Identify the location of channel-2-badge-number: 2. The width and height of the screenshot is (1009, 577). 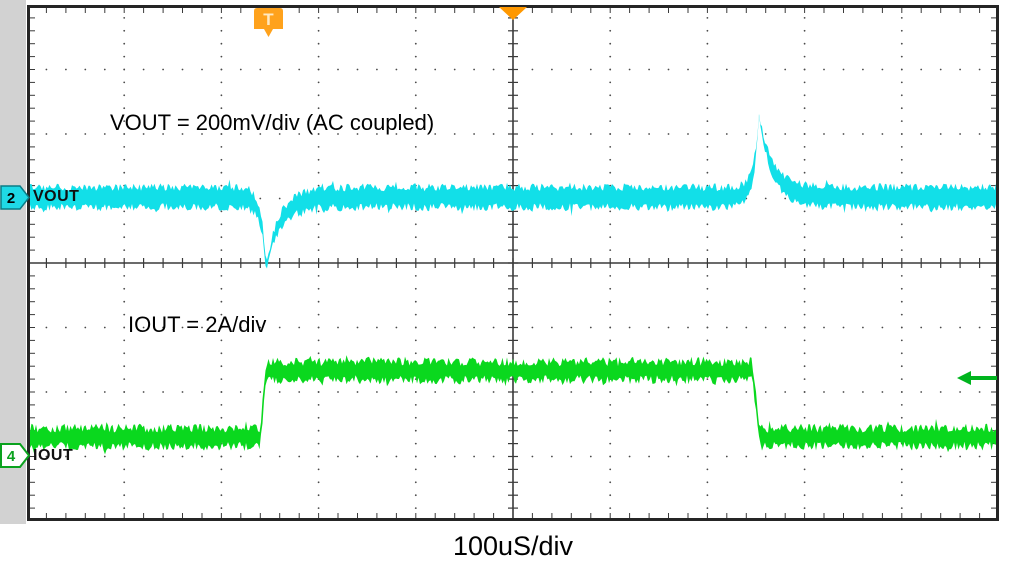
(11, 198).